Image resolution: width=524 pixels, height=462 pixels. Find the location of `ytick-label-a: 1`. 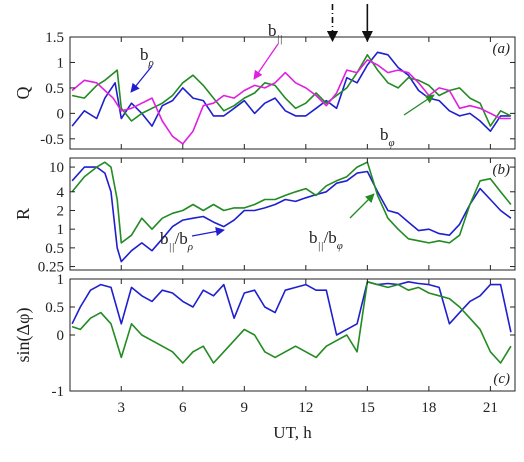

ytick-label-a: 1 is located at coordinates (61, 63).